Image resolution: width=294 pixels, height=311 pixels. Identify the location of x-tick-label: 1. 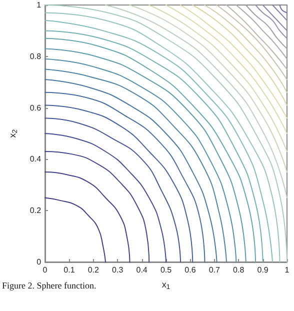
(287, 270).